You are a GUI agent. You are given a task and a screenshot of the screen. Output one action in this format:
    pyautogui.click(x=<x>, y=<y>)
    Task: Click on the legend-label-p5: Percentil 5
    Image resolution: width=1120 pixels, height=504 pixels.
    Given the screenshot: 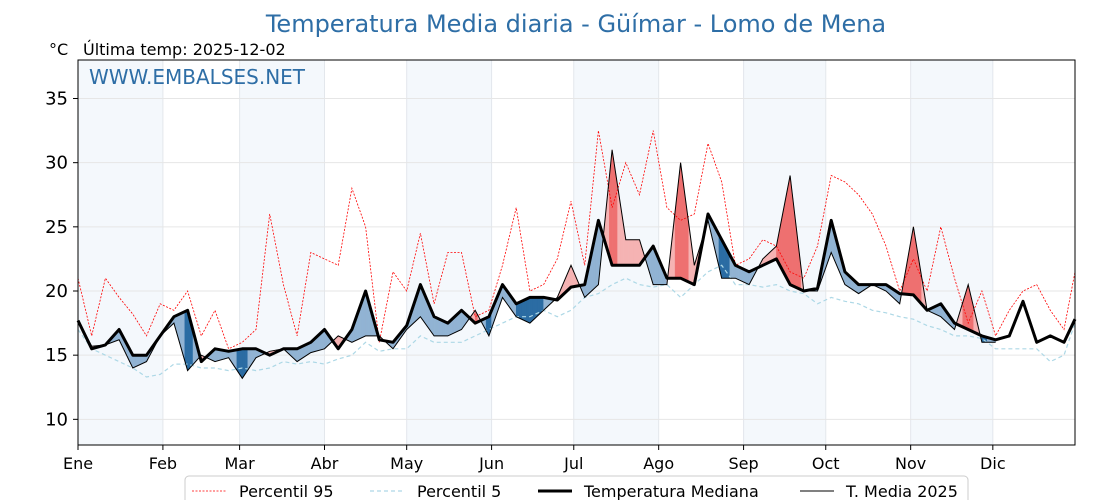 What is the action you would take?
    pyautogui.click(x=459, y=491)
    